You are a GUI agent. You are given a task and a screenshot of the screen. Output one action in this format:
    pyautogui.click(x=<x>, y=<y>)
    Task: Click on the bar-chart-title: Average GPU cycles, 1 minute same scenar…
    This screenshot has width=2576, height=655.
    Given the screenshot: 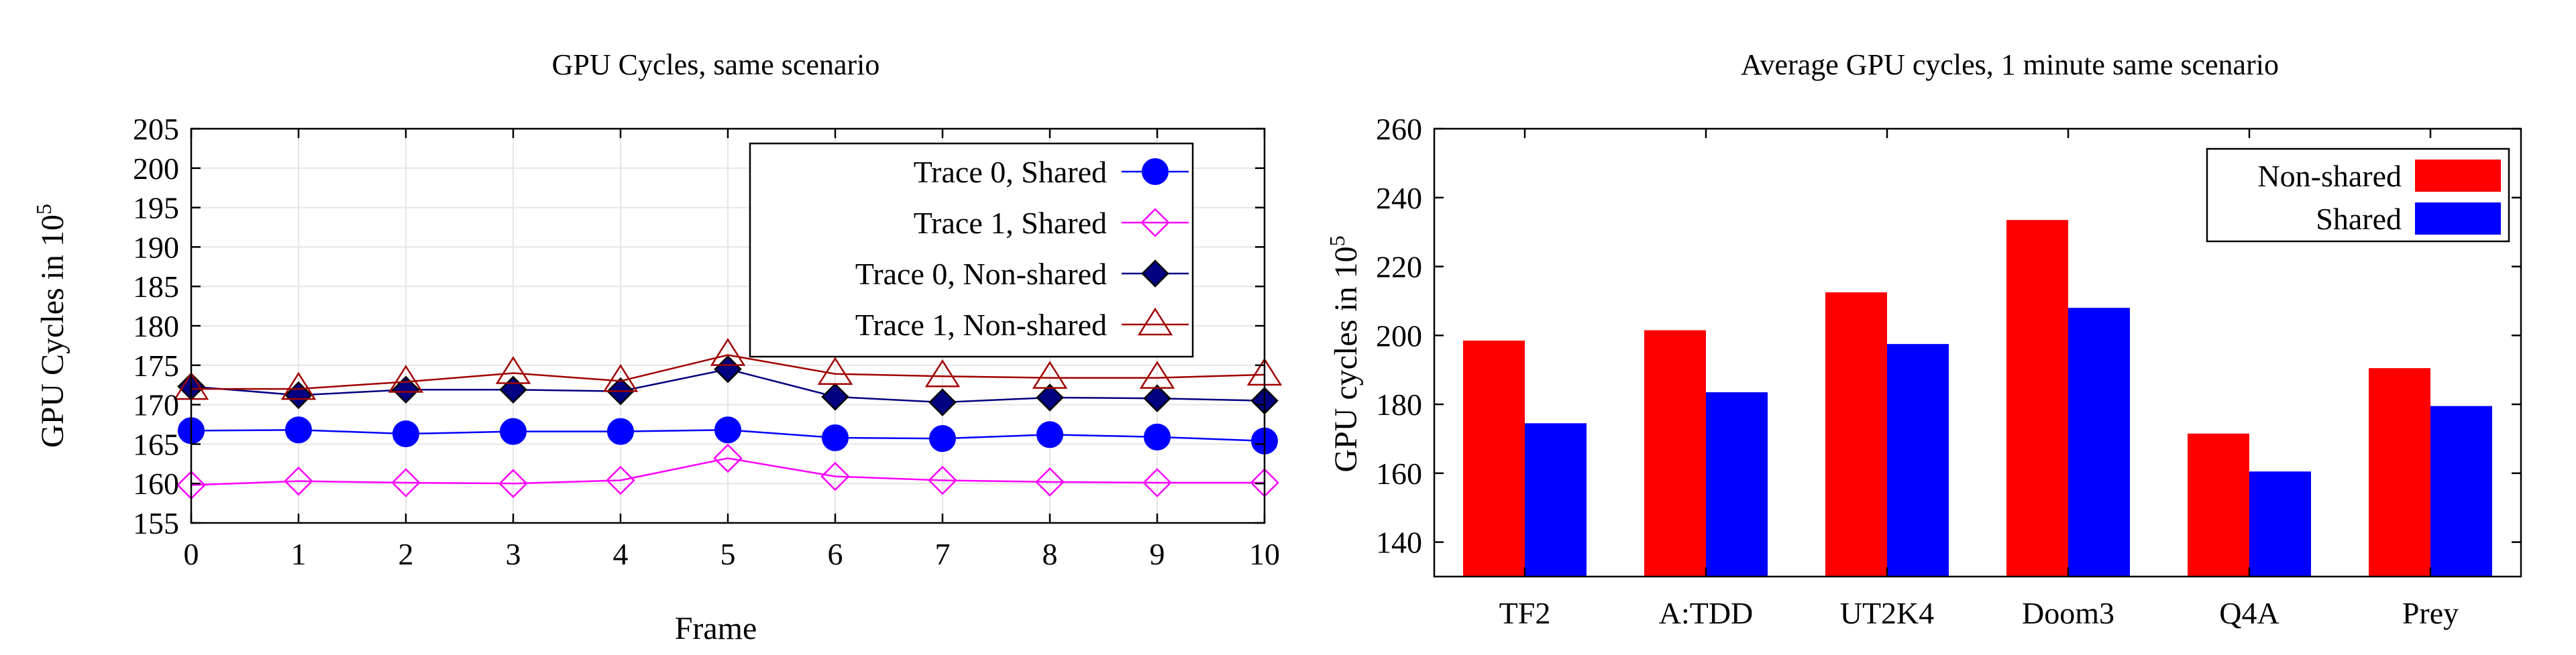 What is the action you would take?
    pyautogui.click(x=2010, y=64)
    